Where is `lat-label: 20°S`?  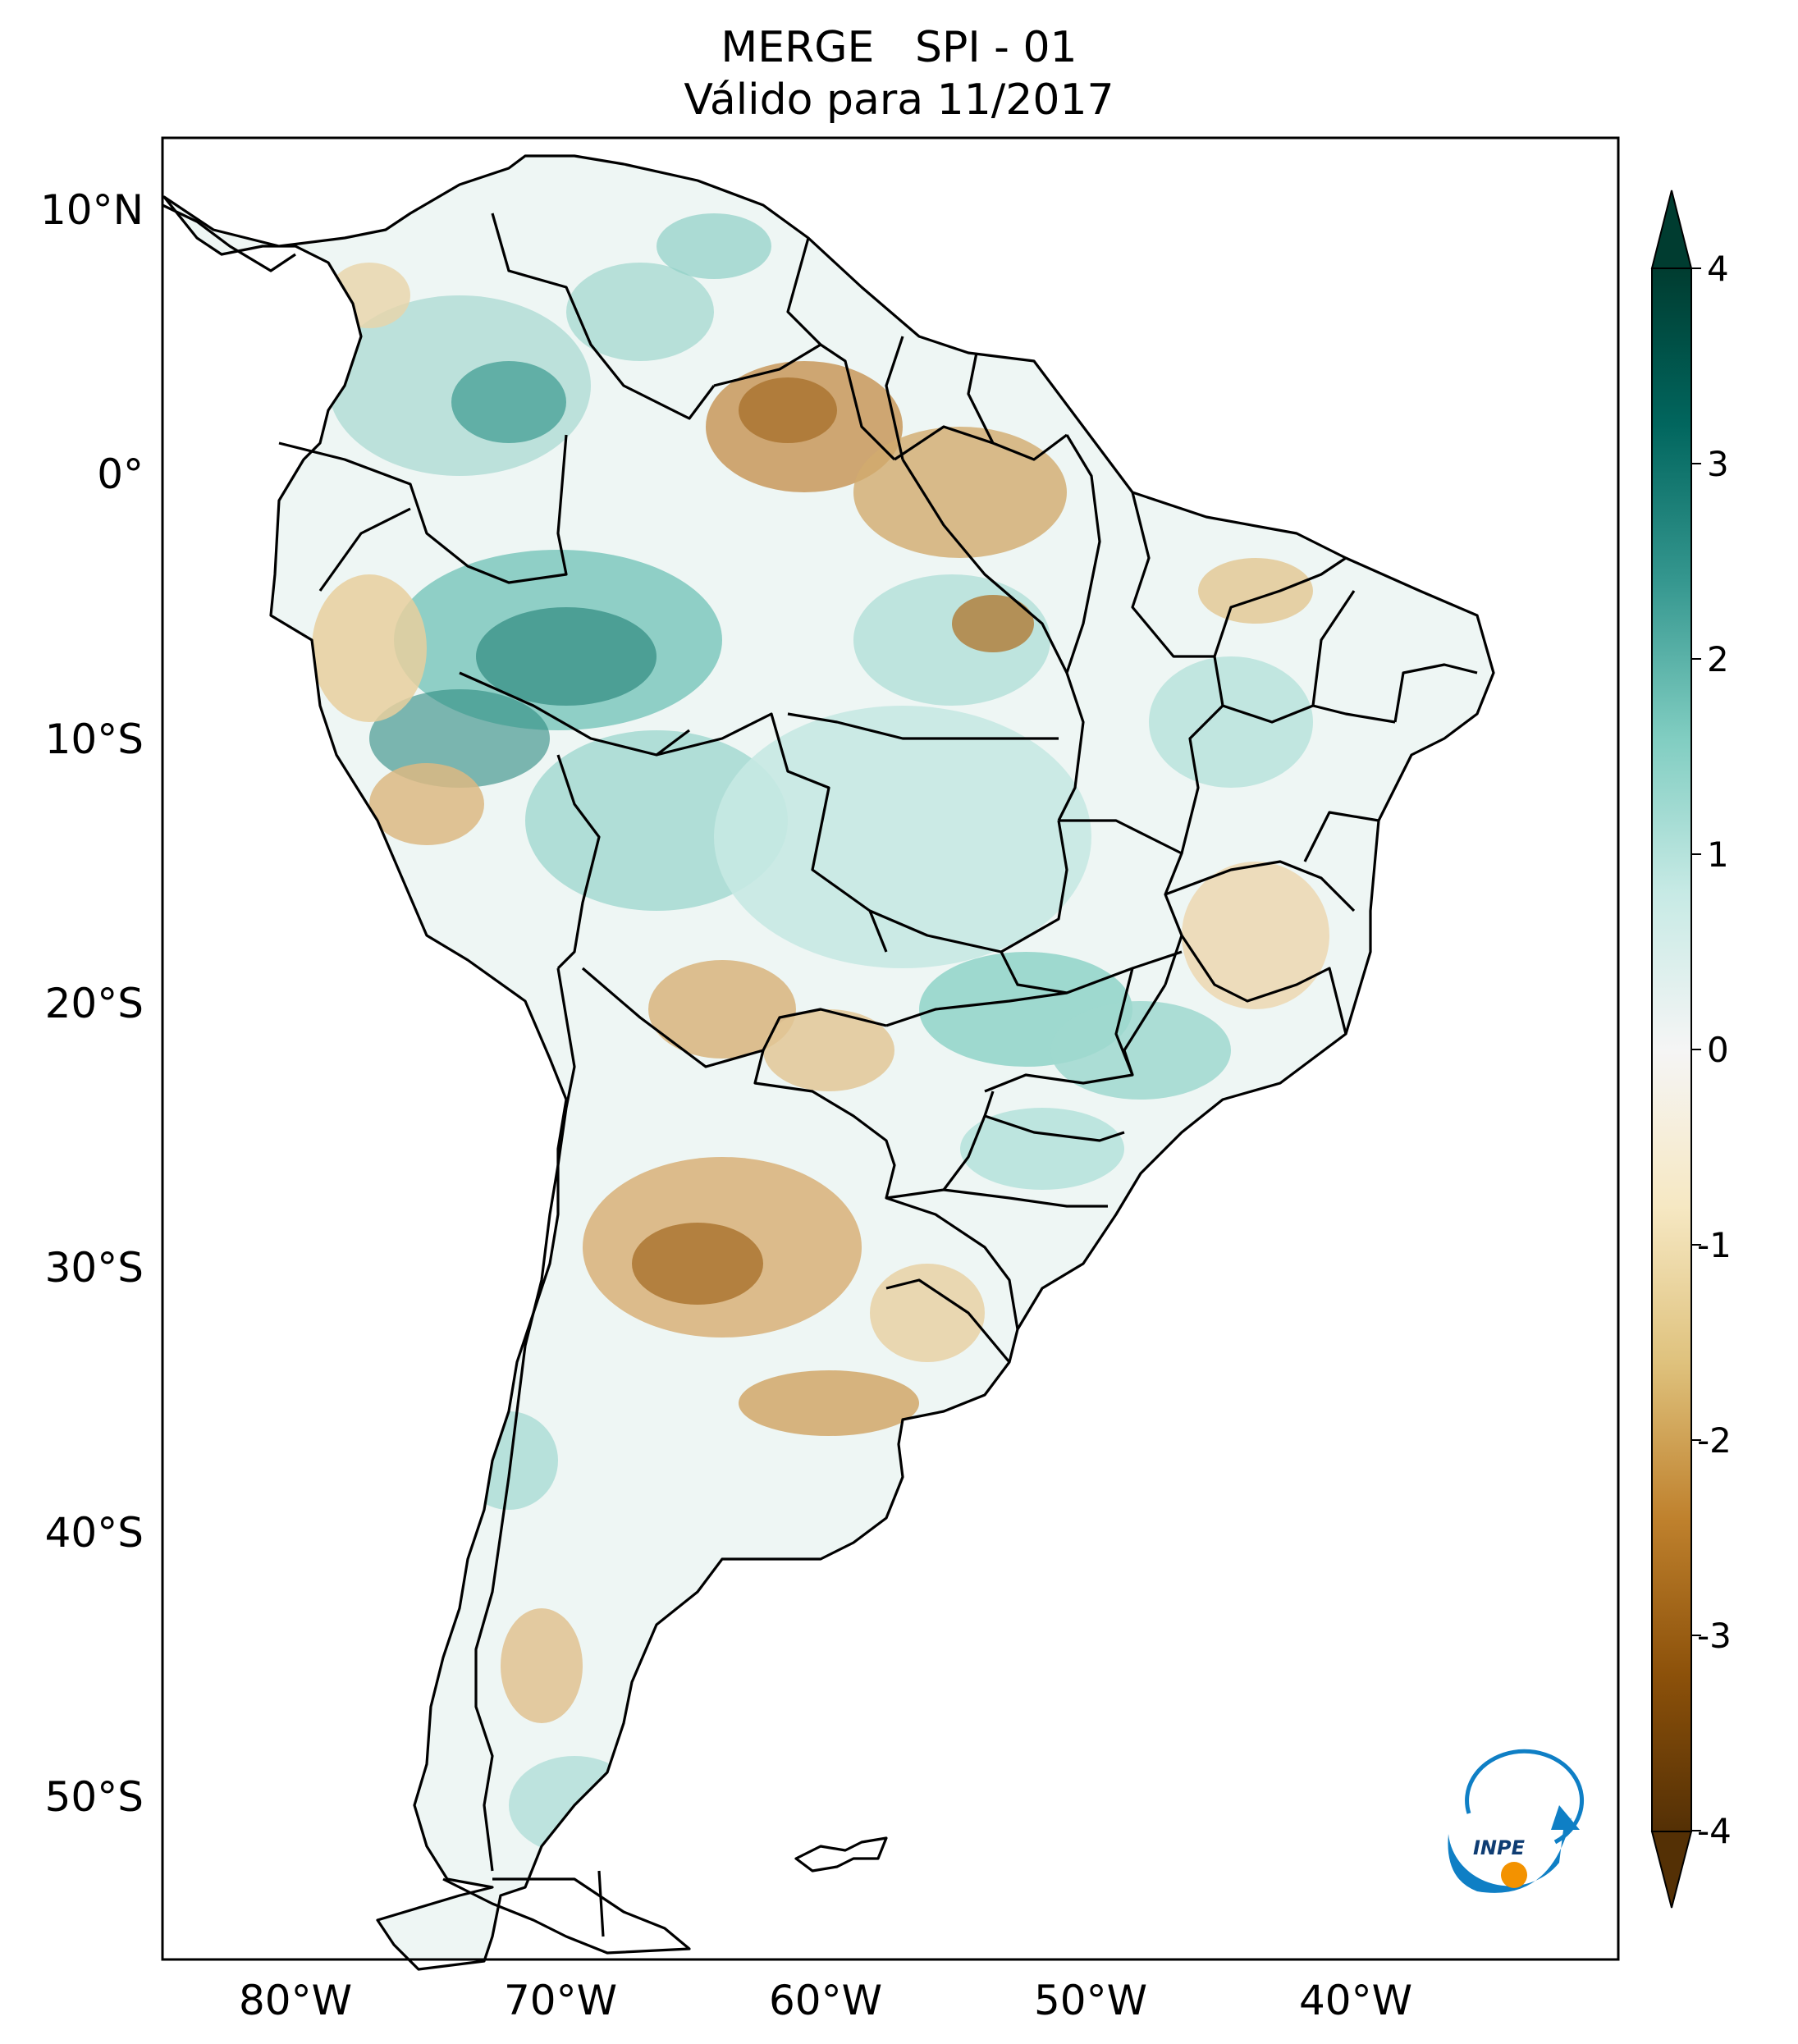
lat-label: 20°S is located at coordinates (94, 1003).